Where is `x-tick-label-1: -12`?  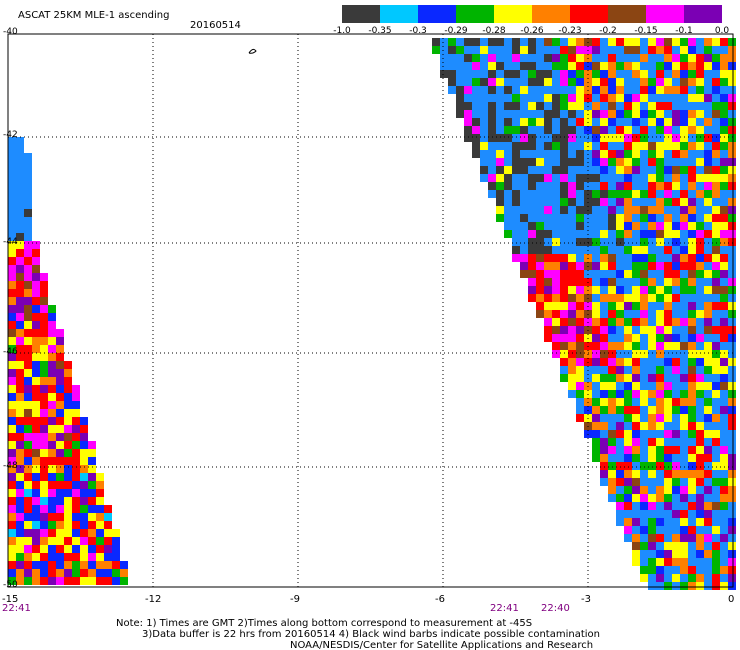
x-tick-label-1: -12 is located at coordinates (153, 599).